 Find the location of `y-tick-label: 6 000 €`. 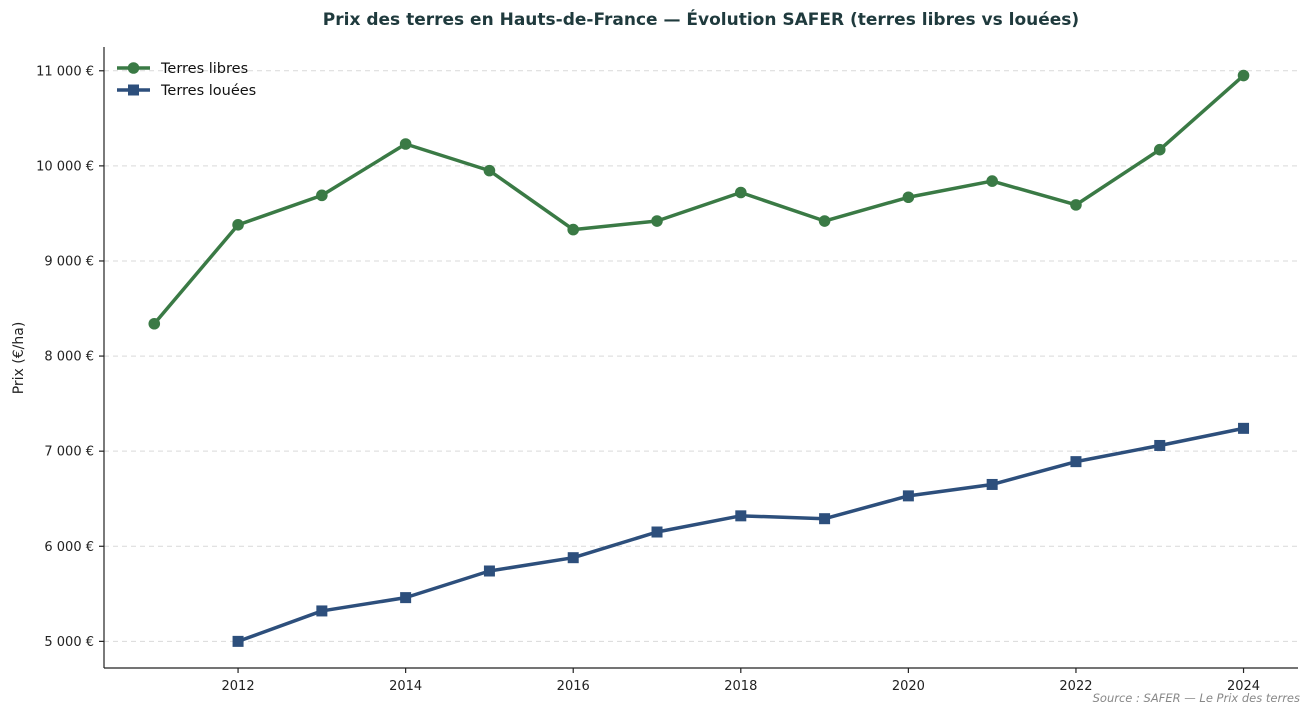

y-tick-label: 6 000 € is located at coordinates (69, 547).